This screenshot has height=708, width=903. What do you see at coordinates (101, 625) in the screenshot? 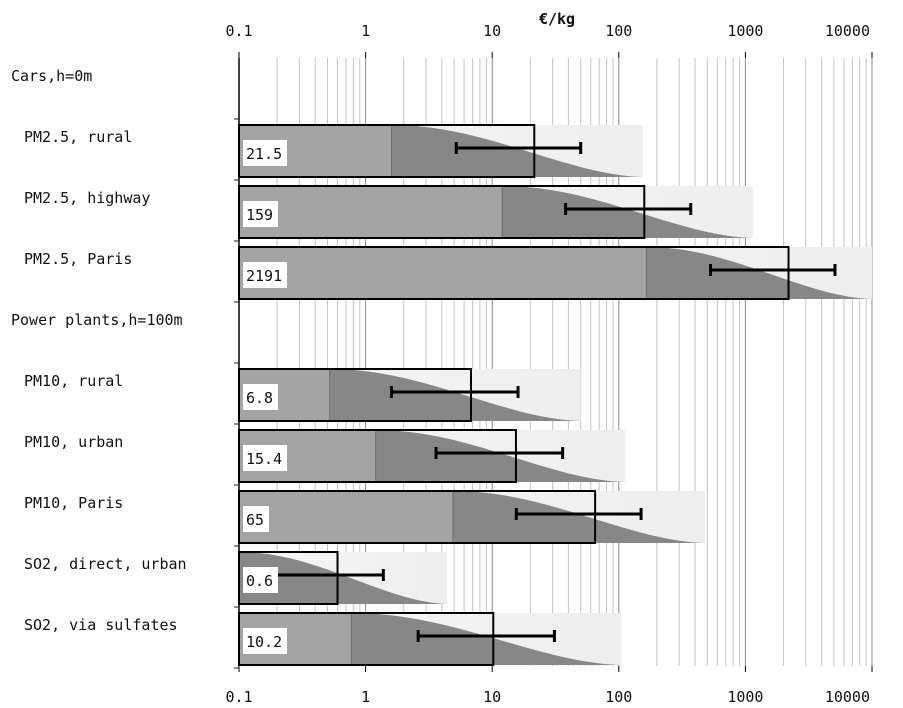
I see `category-label: SO2, via sulfates` at bounding box center [101, 625].